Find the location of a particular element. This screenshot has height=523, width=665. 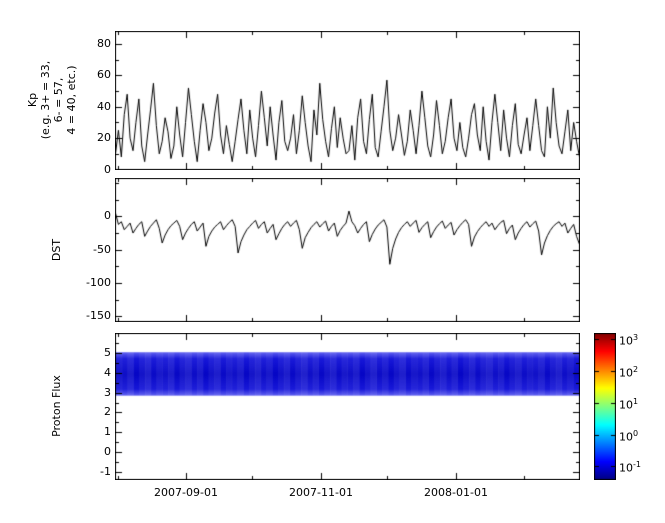

kp-y-tick-label: 20 is located at coordinates (104, 138).